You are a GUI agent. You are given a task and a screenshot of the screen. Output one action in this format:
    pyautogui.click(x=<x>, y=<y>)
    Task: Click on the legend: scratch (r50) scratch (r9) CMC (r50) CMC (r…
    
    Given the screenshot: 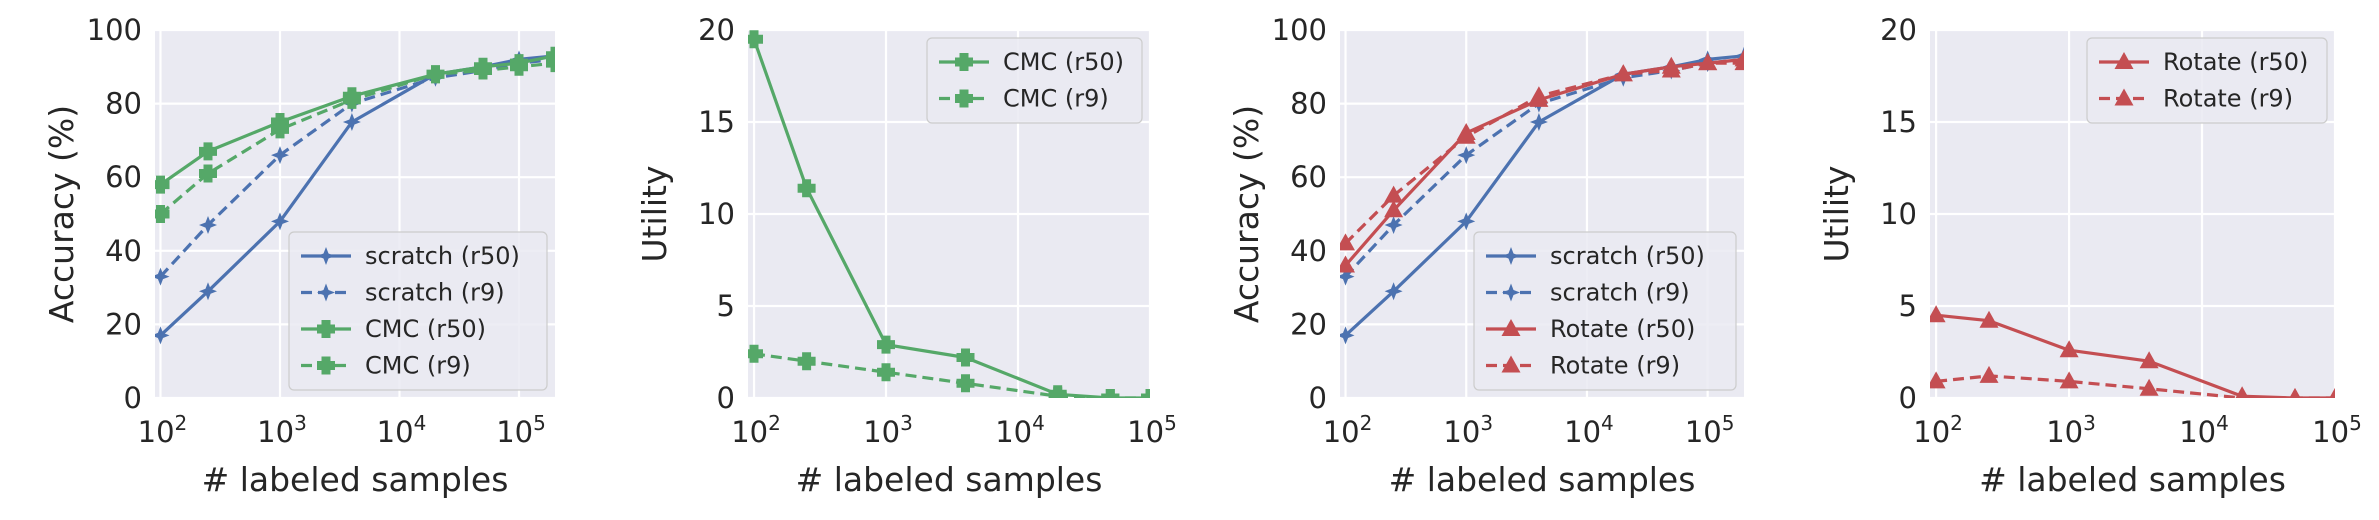 What is the action you would take?
    pyautogui.click(x=418, y=311)
    